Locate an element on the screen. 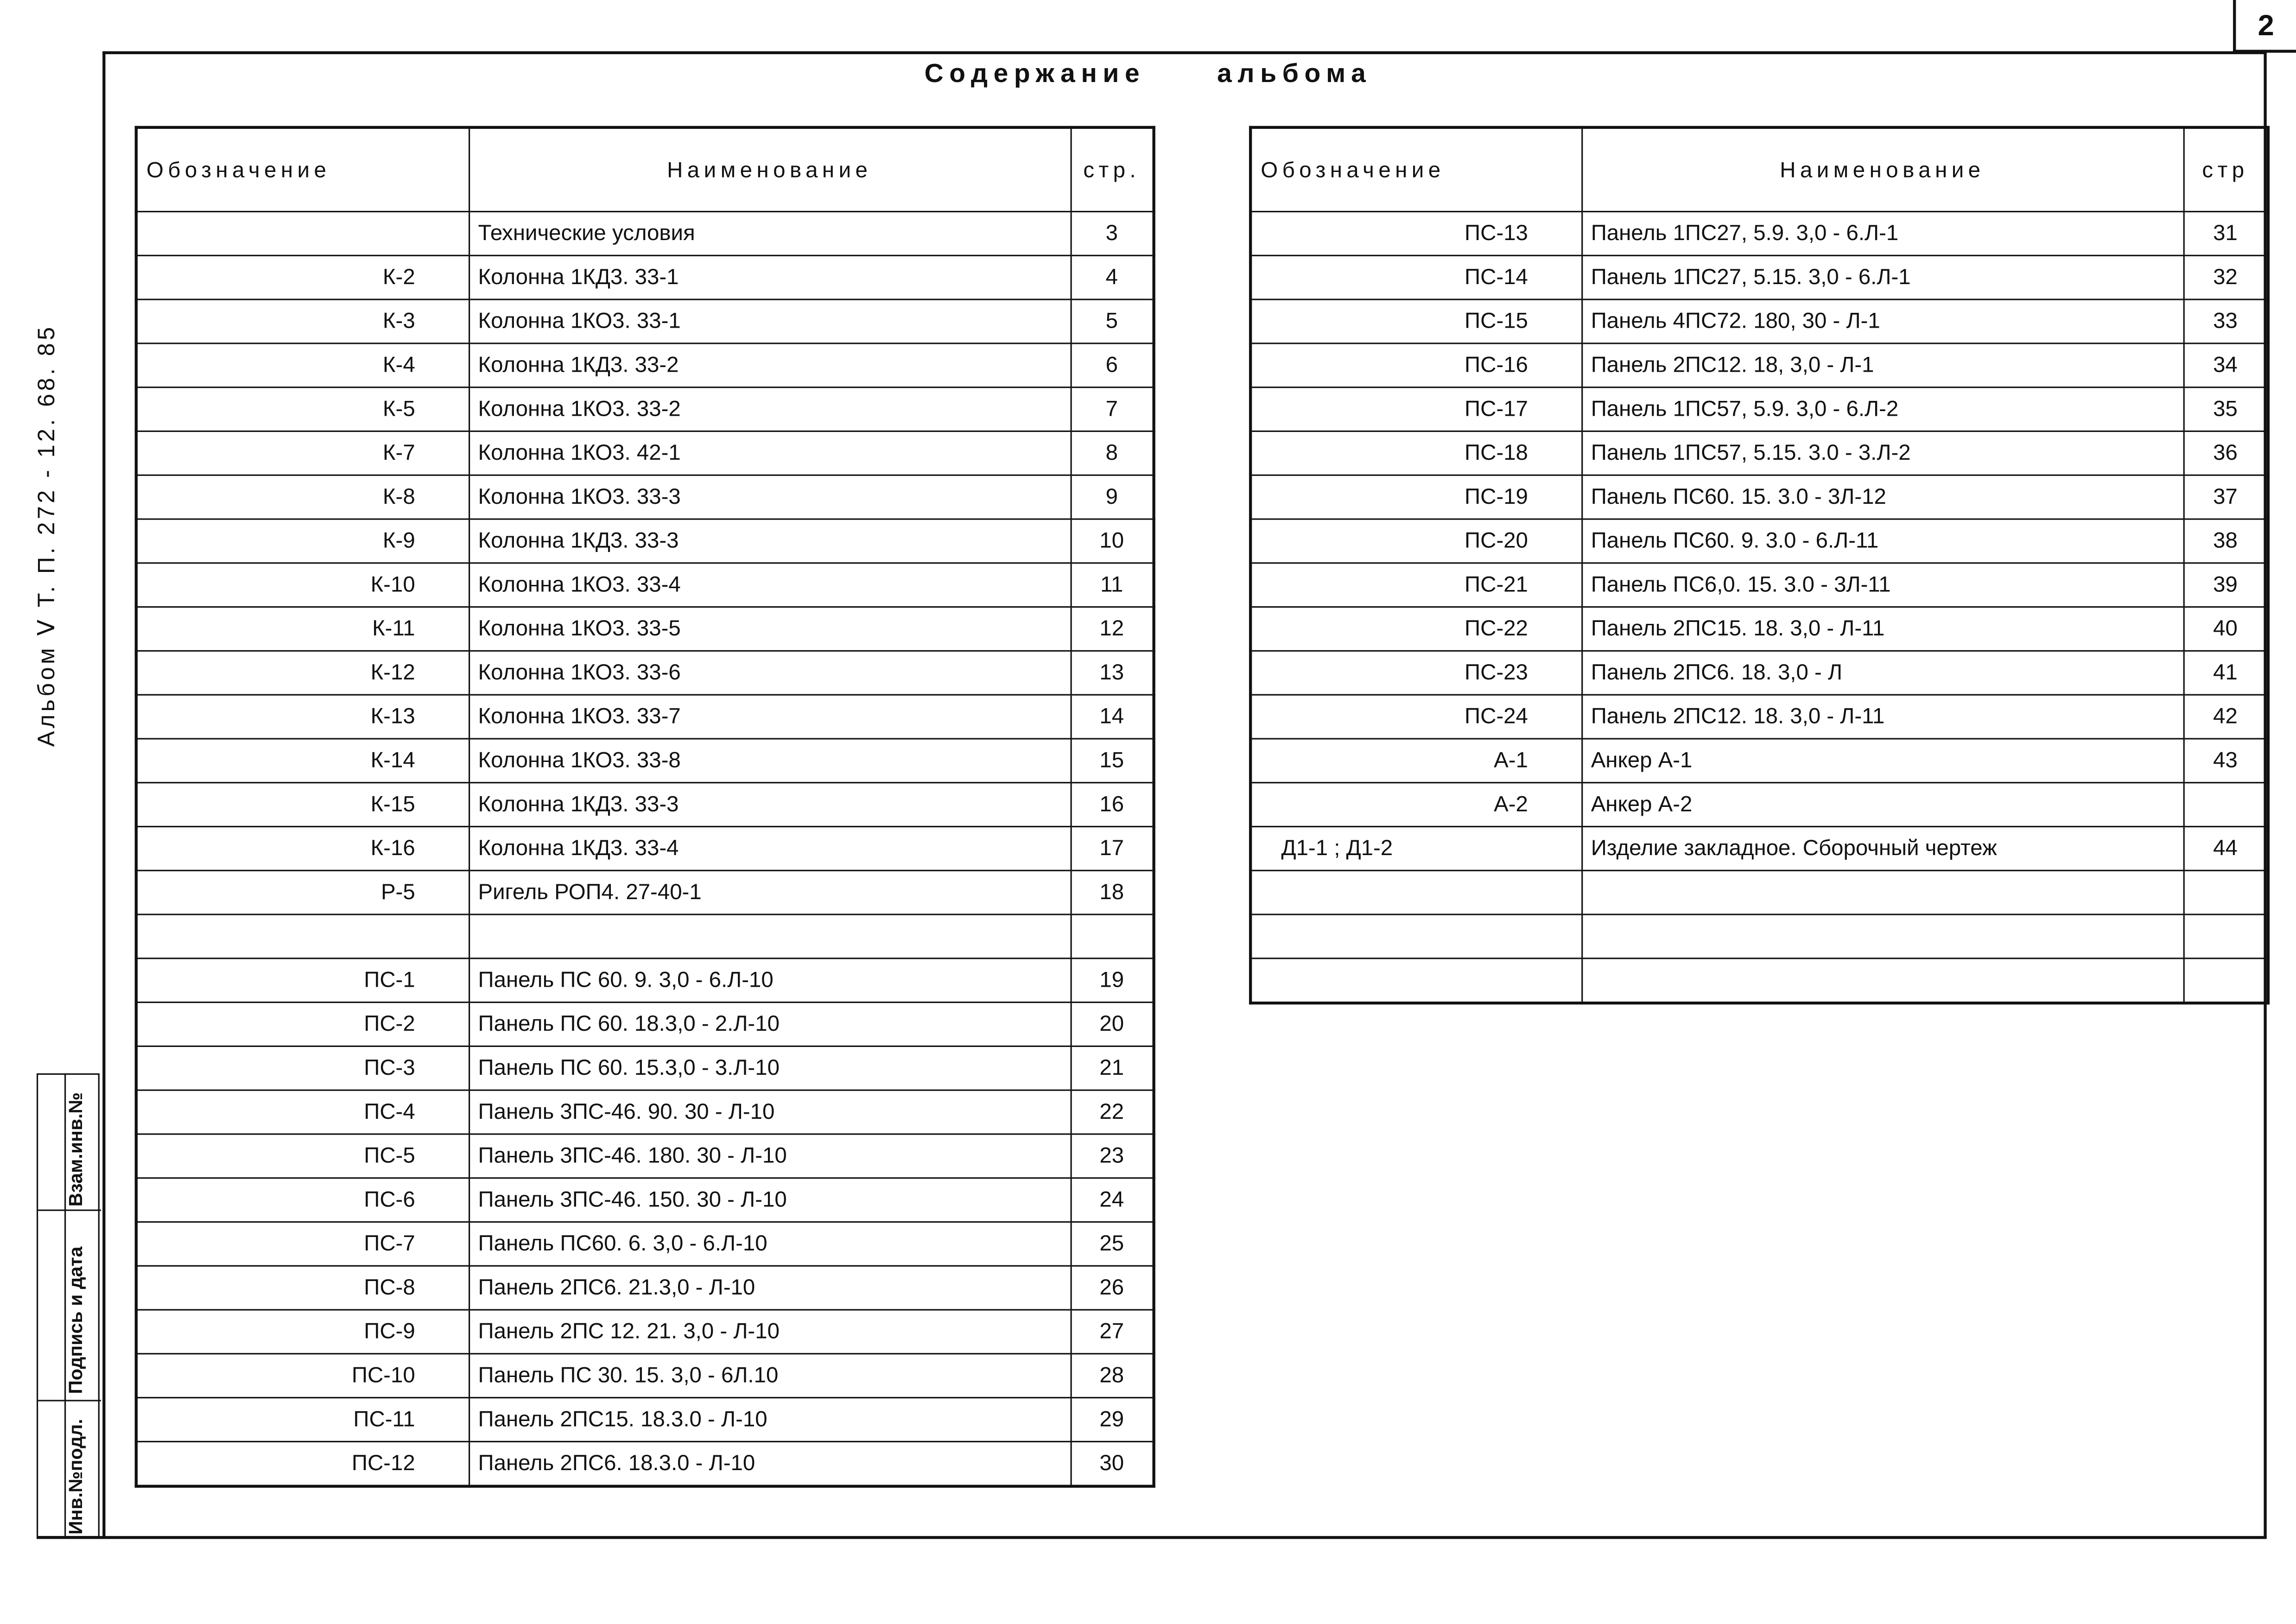  cell-code: ПС-2 is located at coordinates (302, 1024).